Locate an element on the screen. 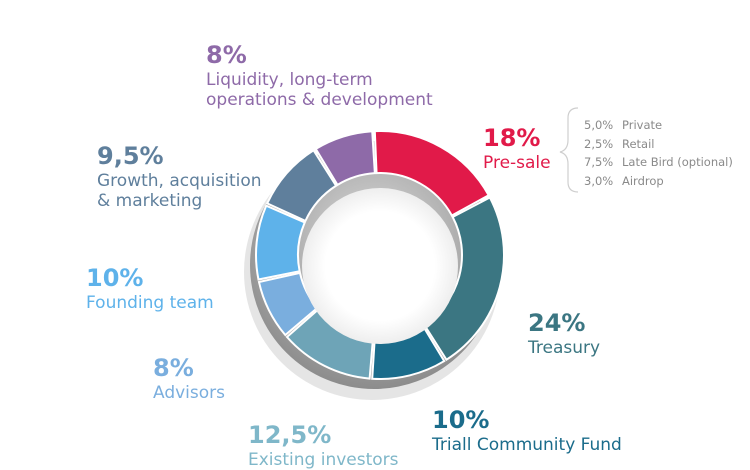 This screenshot has height=470, width=750. slice-founding-team is located at coordinates (281, 242).